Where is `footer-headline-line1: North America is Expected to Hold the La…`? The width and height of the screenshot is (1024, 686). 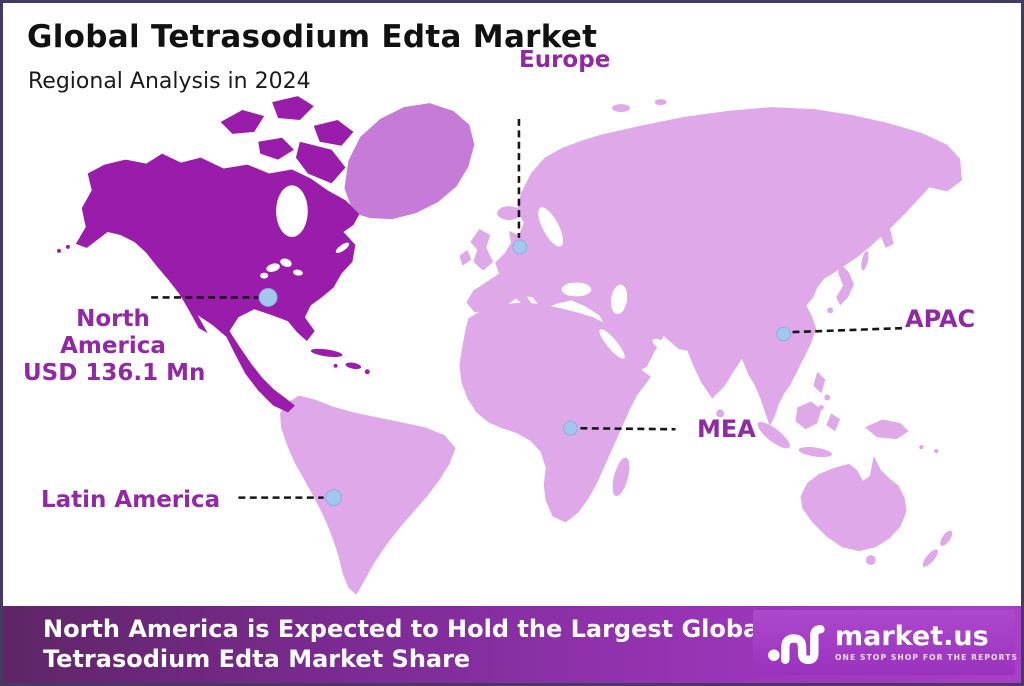 footer-headline-line1: North America is Expected to Hold the La… is located at coordinates (405, 629).